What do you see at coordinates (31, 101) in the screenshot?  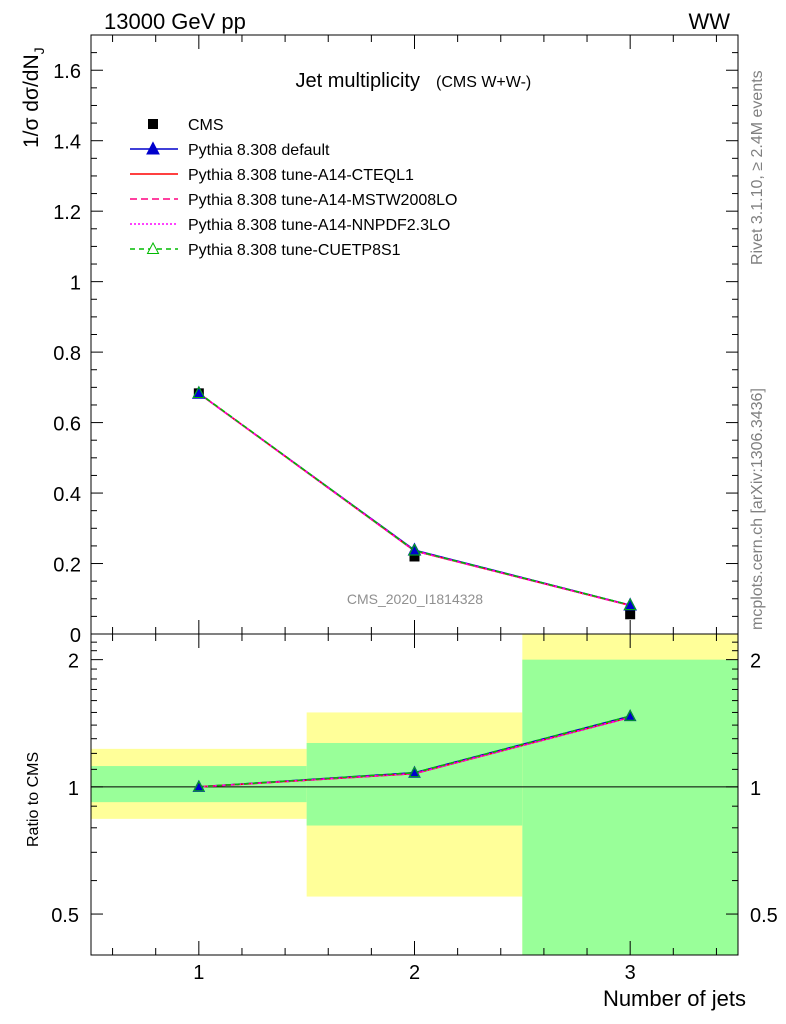 I see `ylabel-main-text: 1/σ dσ/dN` at bounding box center [31, 101].